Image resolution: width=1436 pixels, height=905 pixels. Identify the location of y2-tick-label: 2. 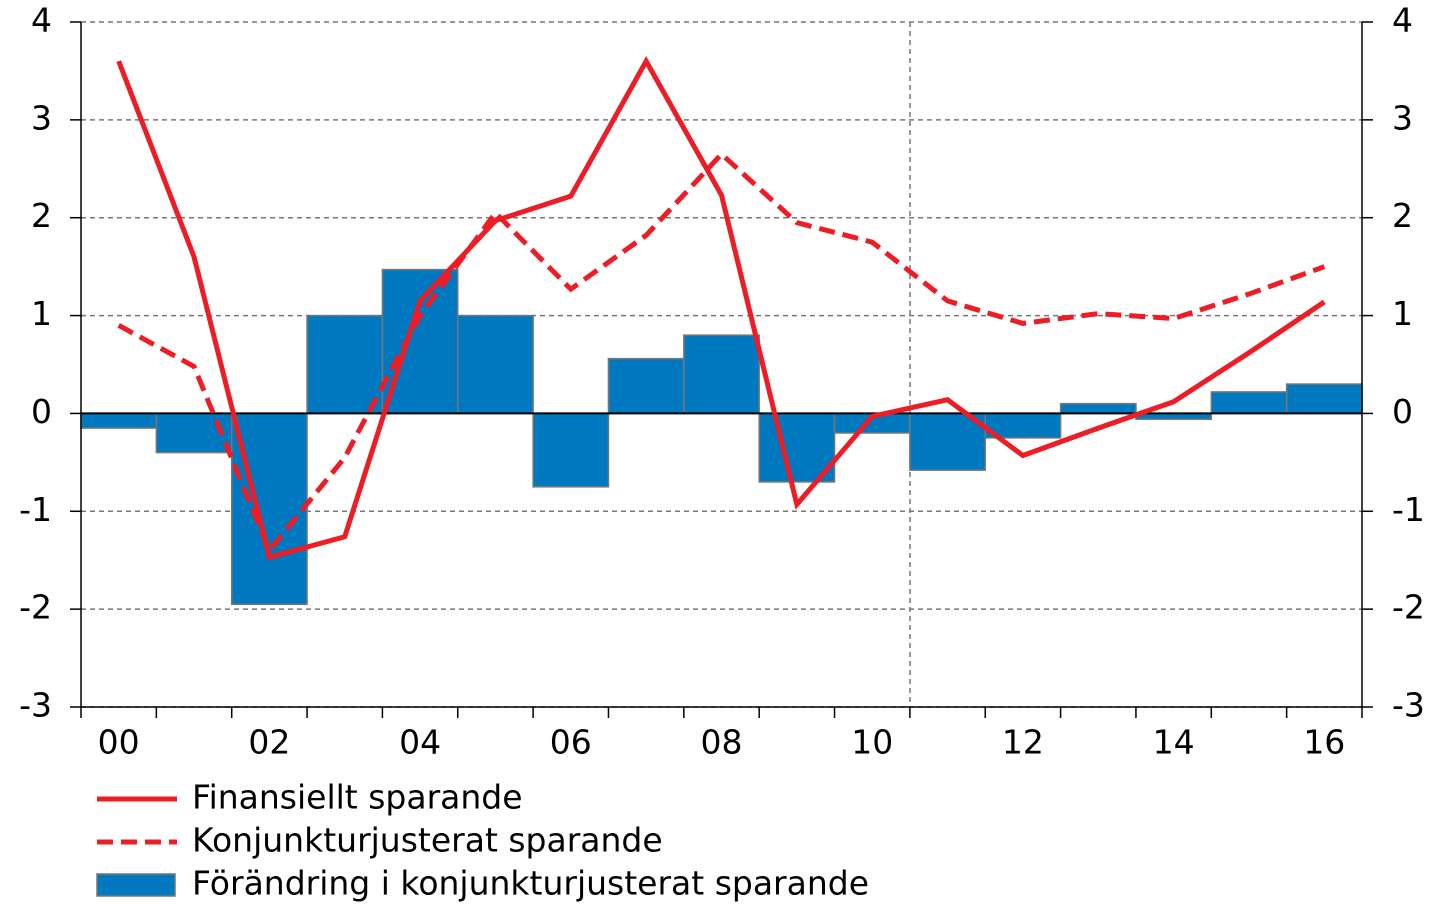
(1402, 215).